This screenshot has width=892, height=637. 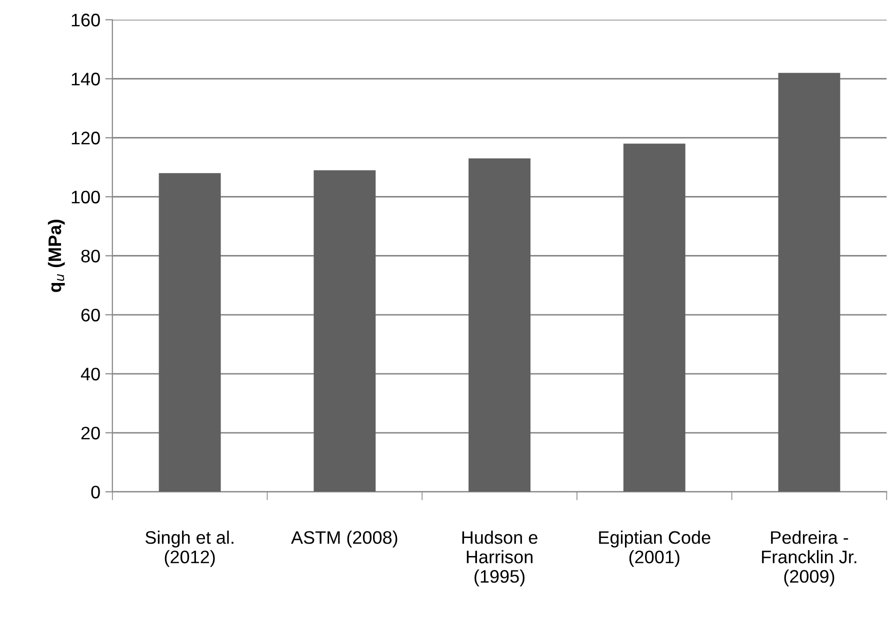 What do you see at coordinates (86, 197) in the screenshot?
I see `y-tick-label: 100` at bounding box center [86, 197].